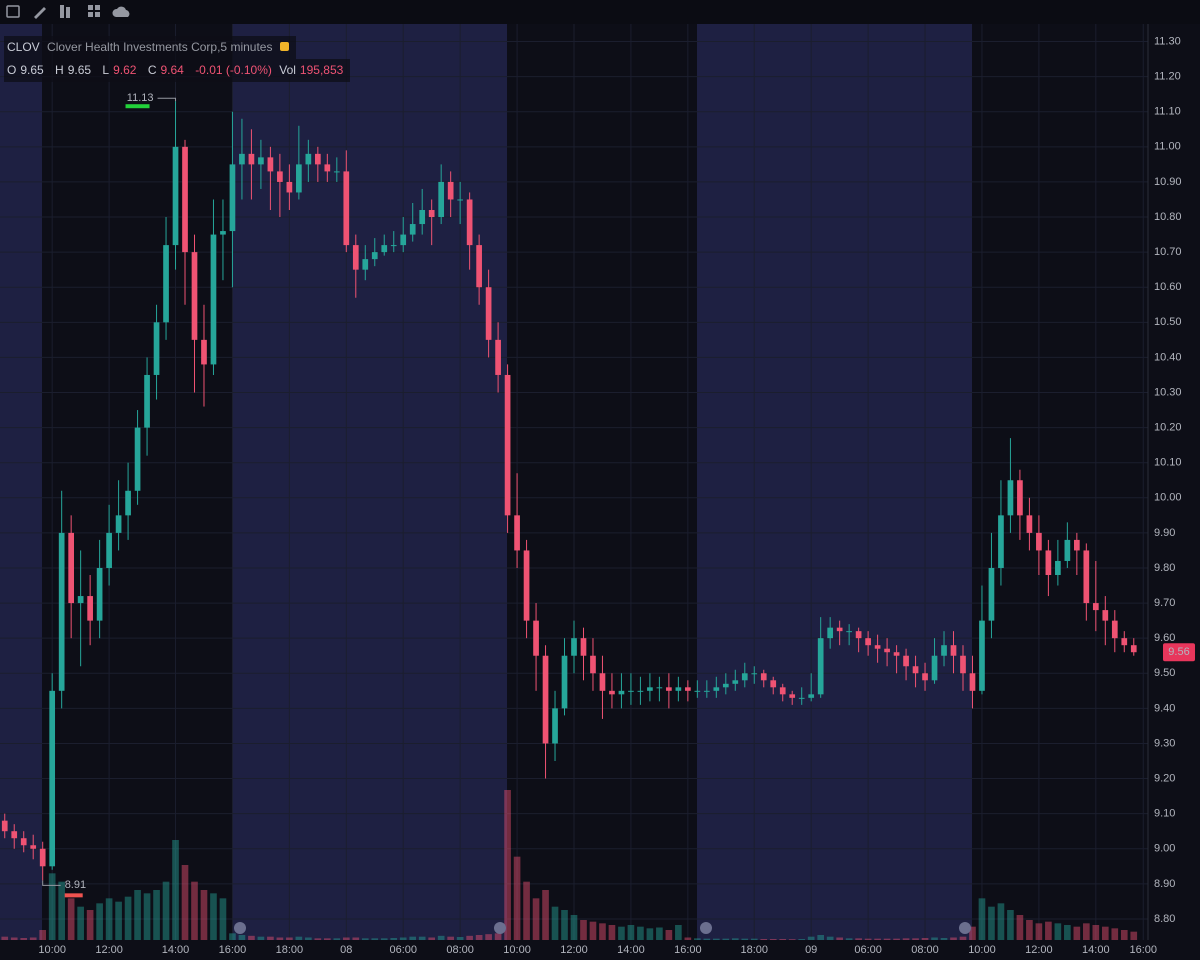 Image resolution: width=1200 pixels, height=960 pixels. I want to click on y-tick-label: 9.80, so click(1164, 568).